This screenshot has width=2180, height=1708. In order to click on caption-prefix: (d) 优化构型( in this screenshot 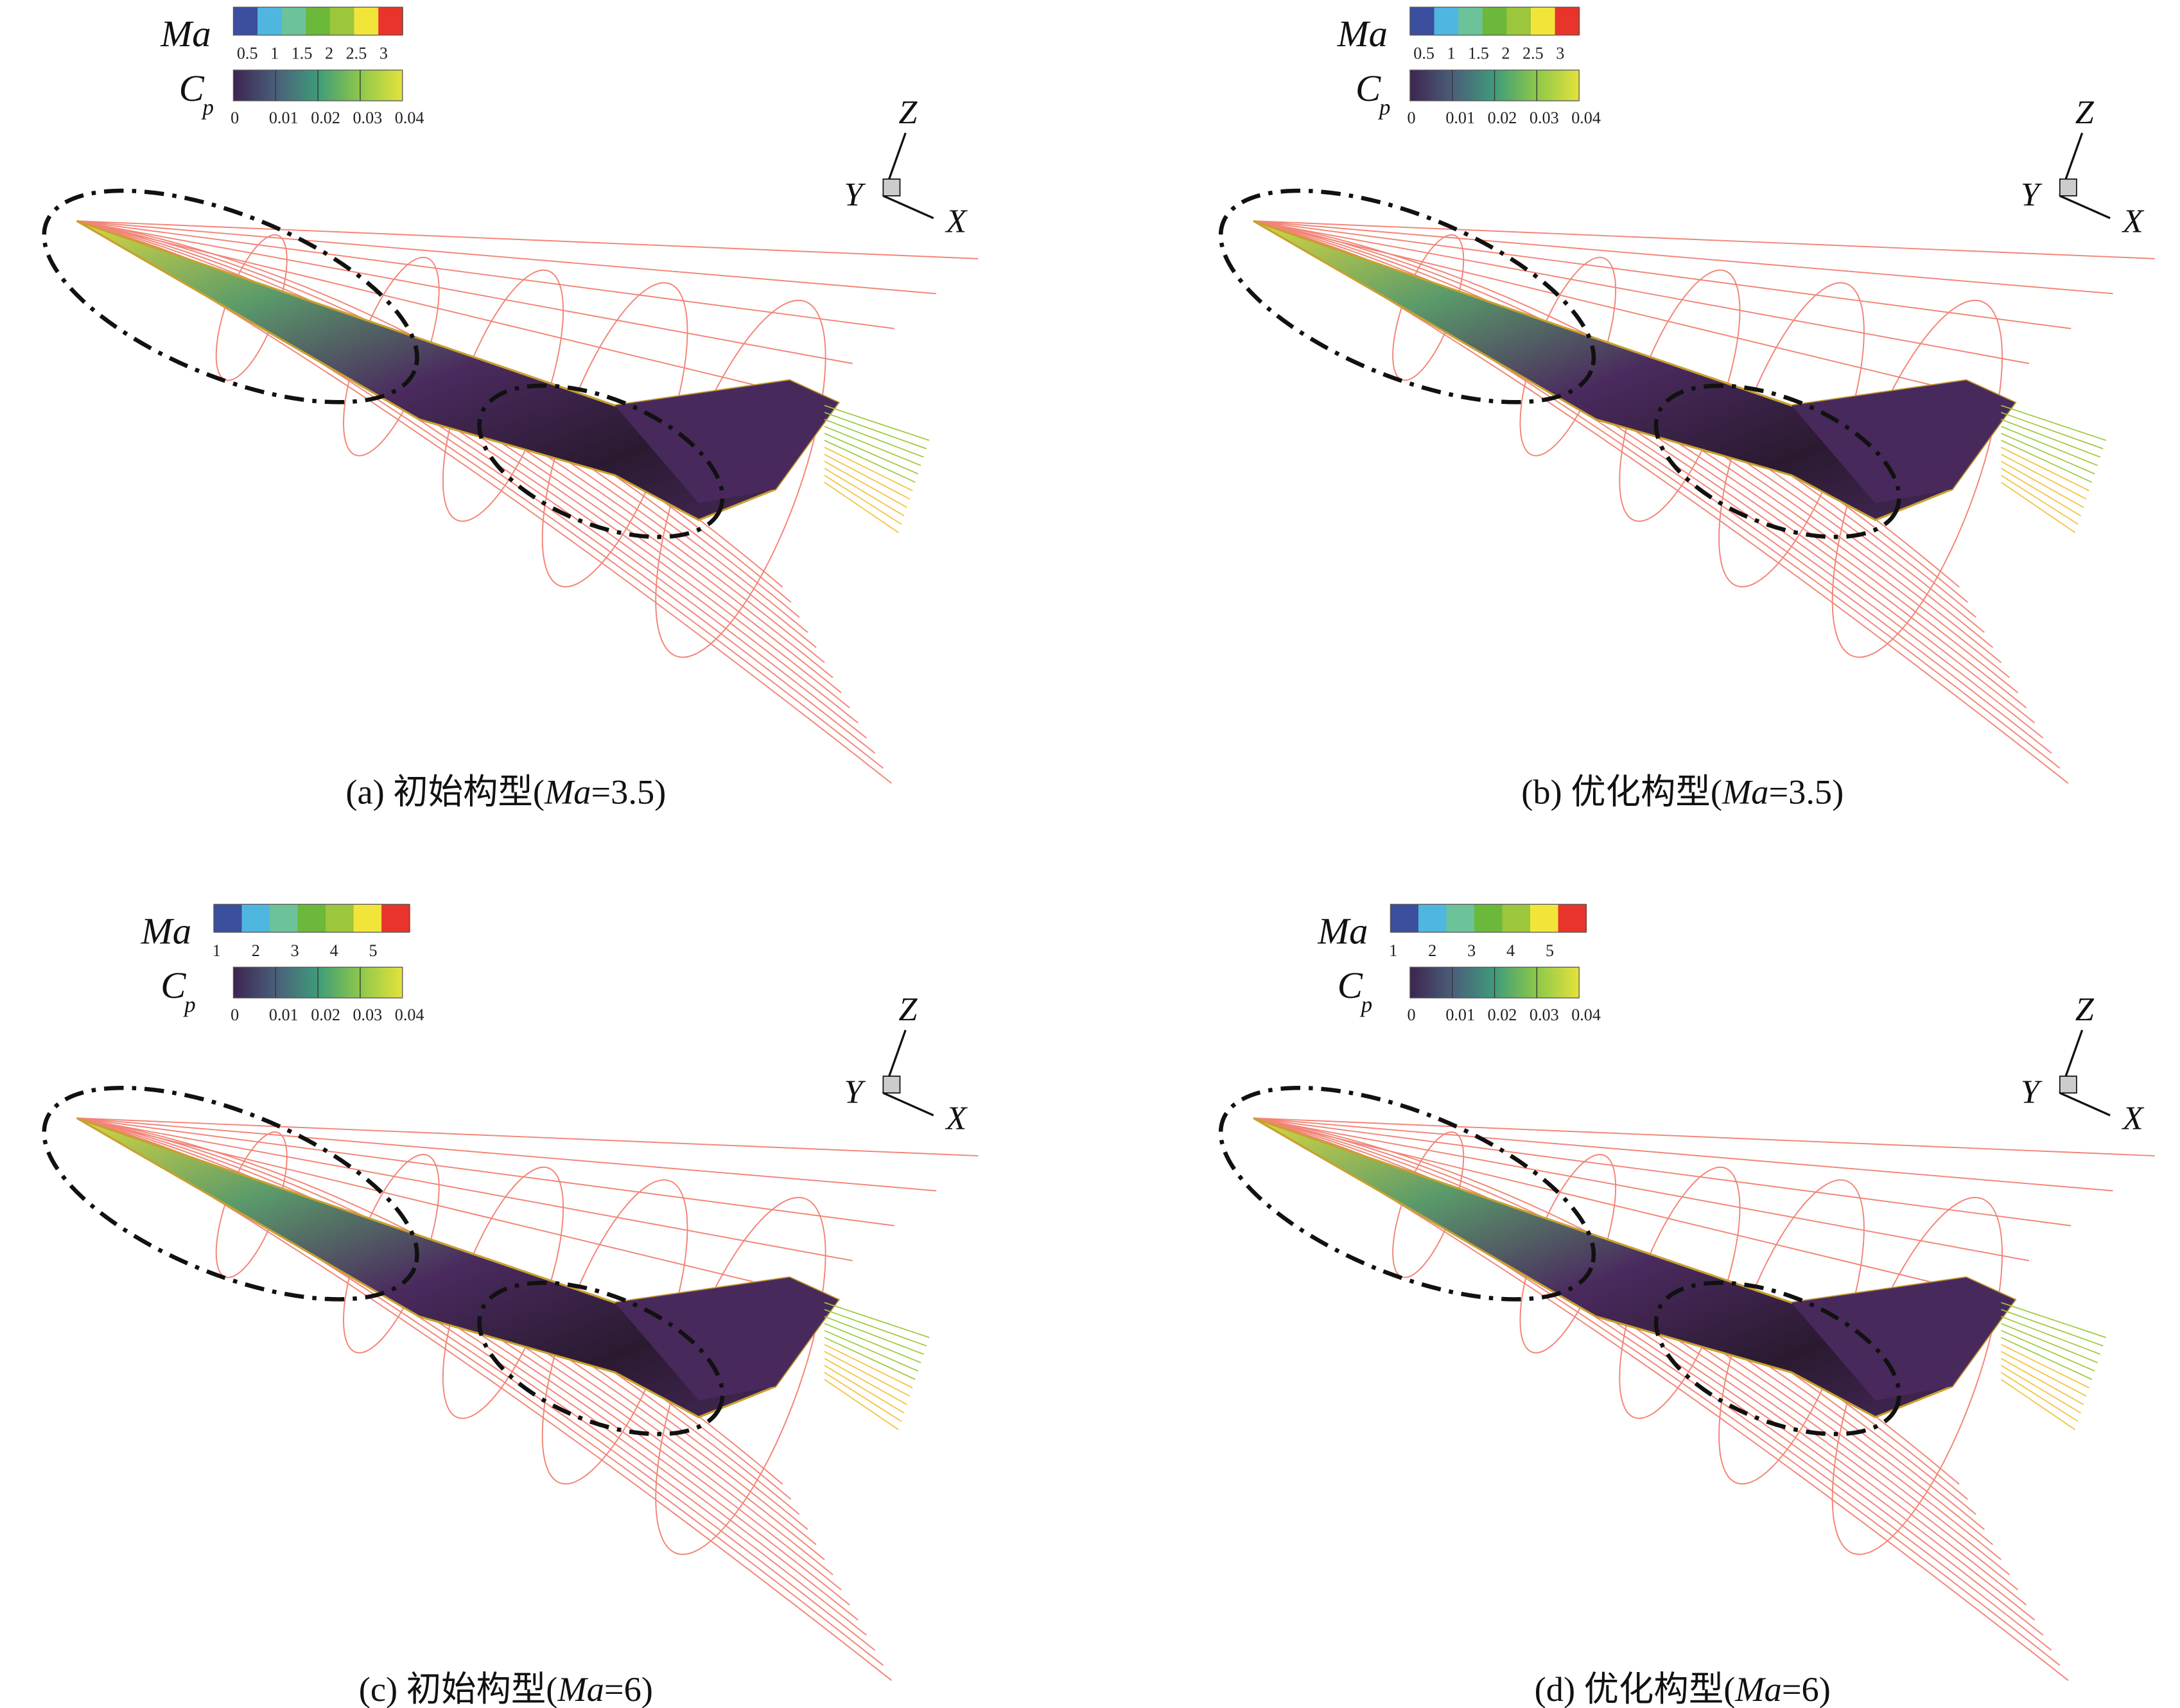, I will do `click(1636, 1689)`.